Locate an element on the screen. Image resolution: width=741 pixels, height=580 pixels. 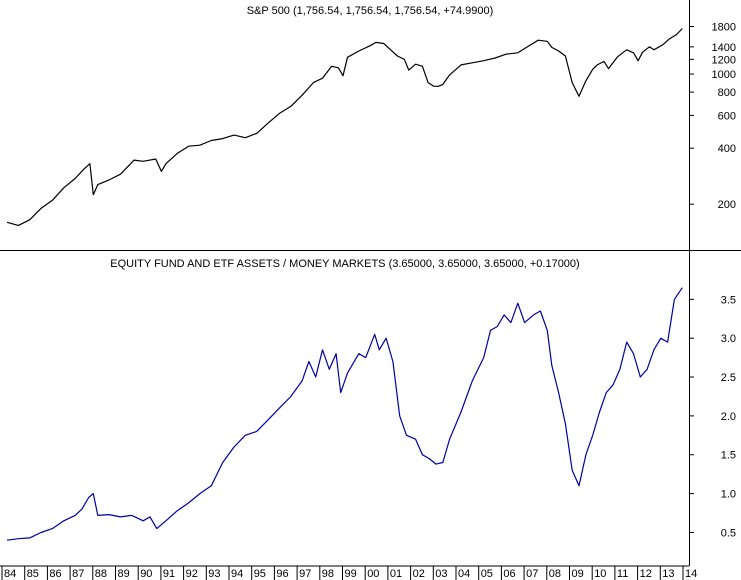
ratio-ytick-label: 2.5 is located at coordinates (728, 378).